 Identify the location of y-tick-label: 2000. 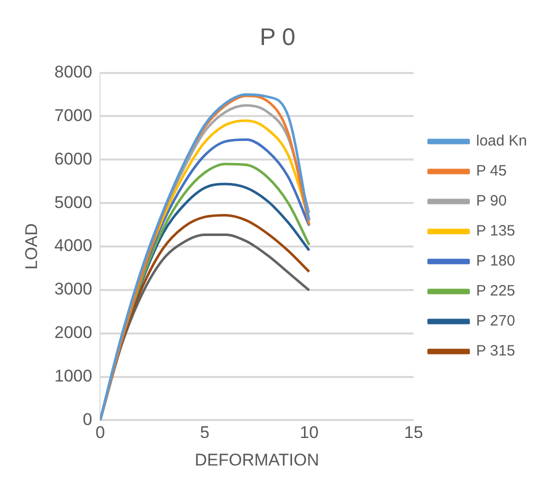
(73, 332).